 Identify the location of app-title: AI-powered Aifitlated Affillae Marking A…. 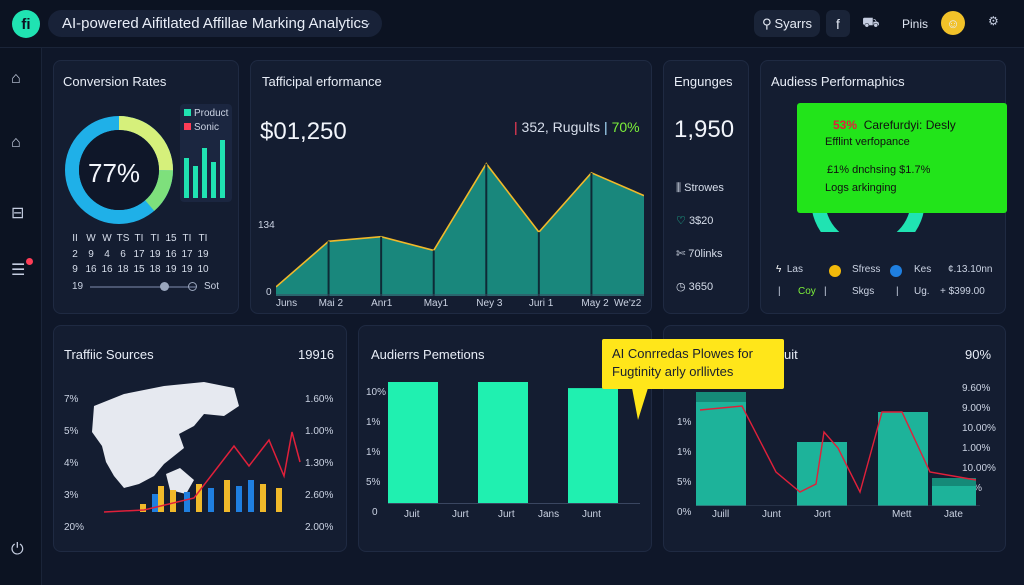
(215, 23).